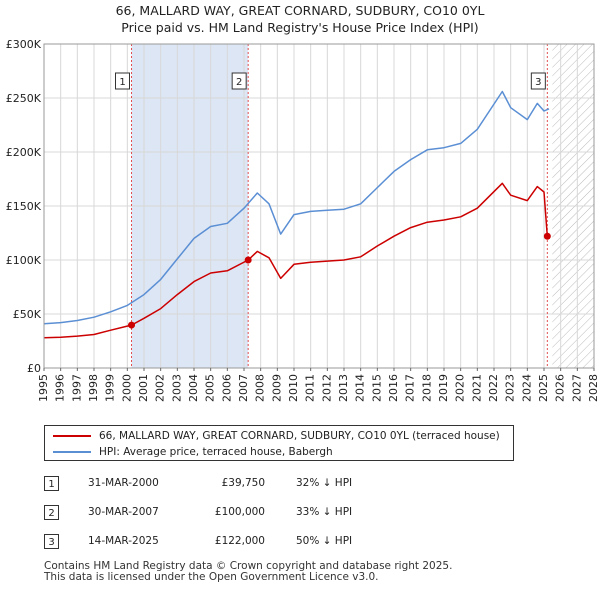 Image resolution: width=600 pixels, height=590 pixels. Describe the element at coordinates (360, 388) in the screenshot. I see `x-tick-label: 2014` at that location.